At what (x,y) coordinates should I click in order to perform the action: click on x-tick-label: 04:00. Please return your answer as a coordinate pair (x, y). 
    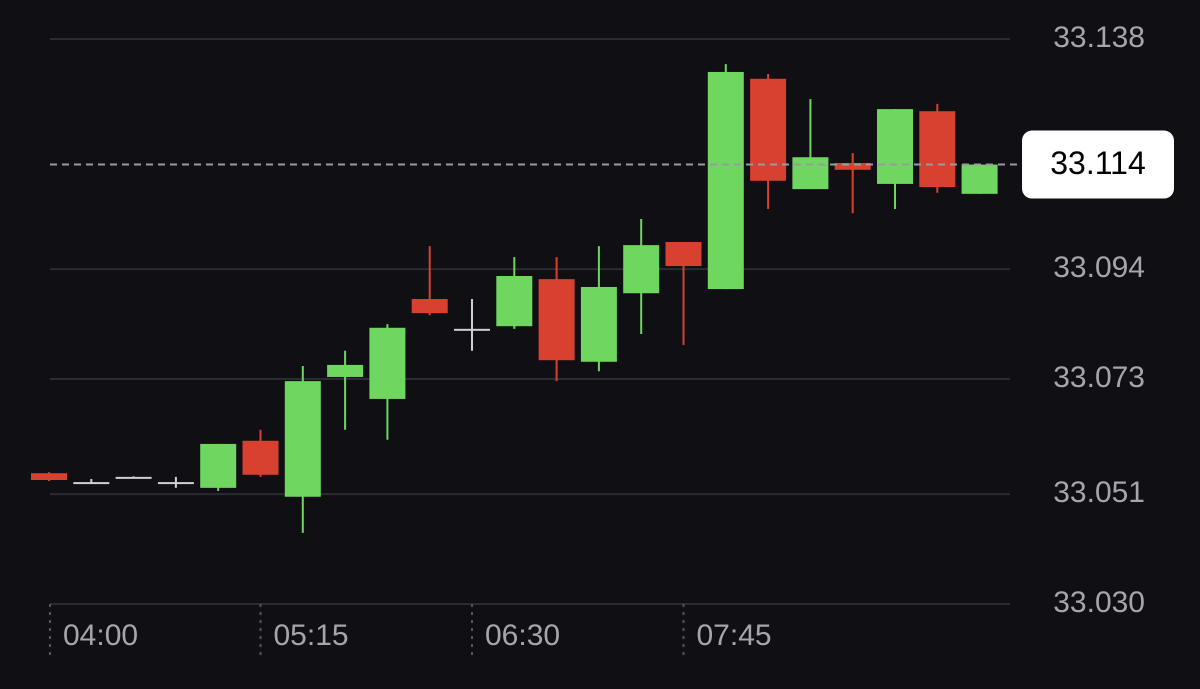
    Looking at the image, I should click on (100, 635).